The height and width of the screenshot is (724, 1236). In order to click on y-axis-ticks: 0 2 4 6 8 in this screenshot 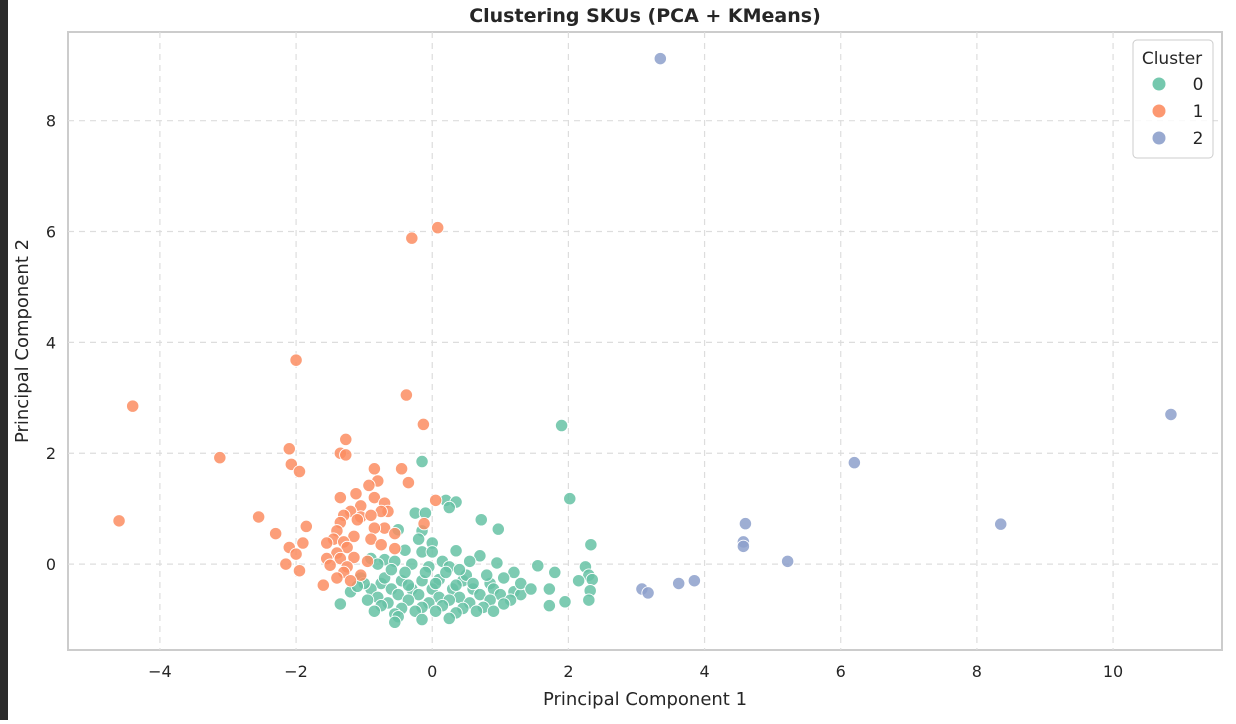, I will do `click(51, 343)`.